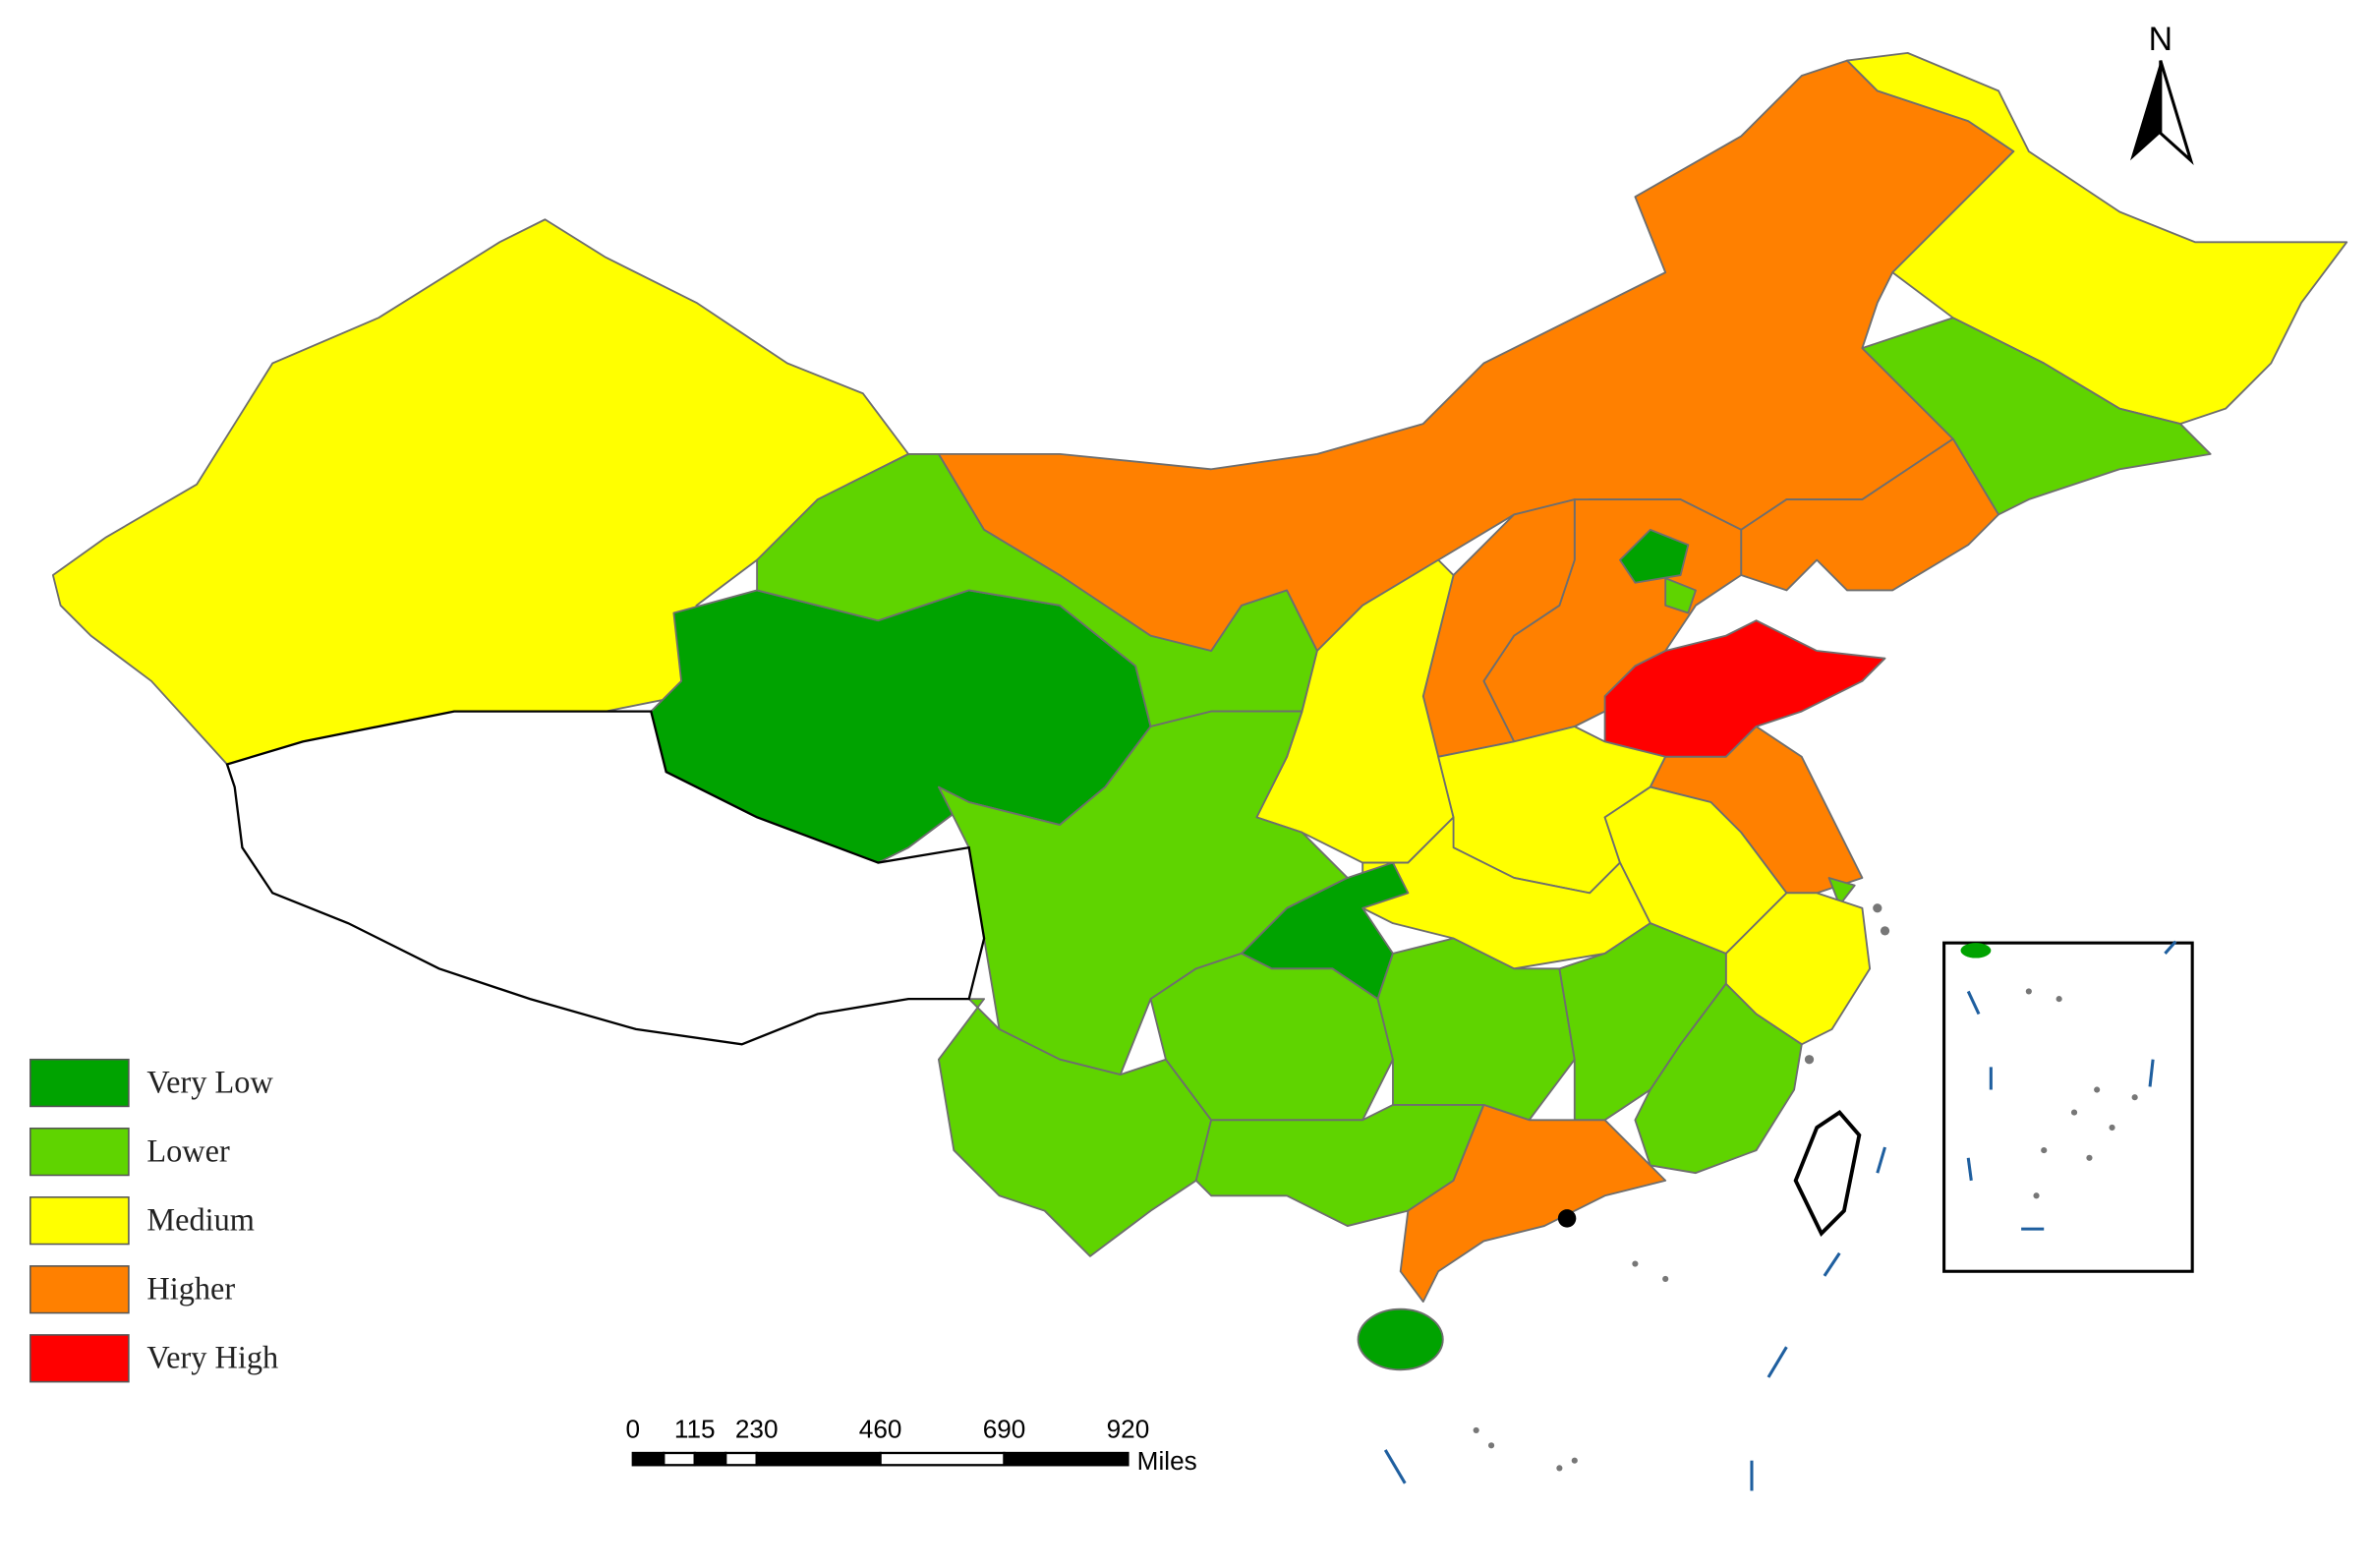 Image resolution: width=2374 pixels, height=1568 pixels. What do you see at coordinates (633, 1429) in the screenshot?
I see `scale-label: 0` at bounding box center [633, 1429].